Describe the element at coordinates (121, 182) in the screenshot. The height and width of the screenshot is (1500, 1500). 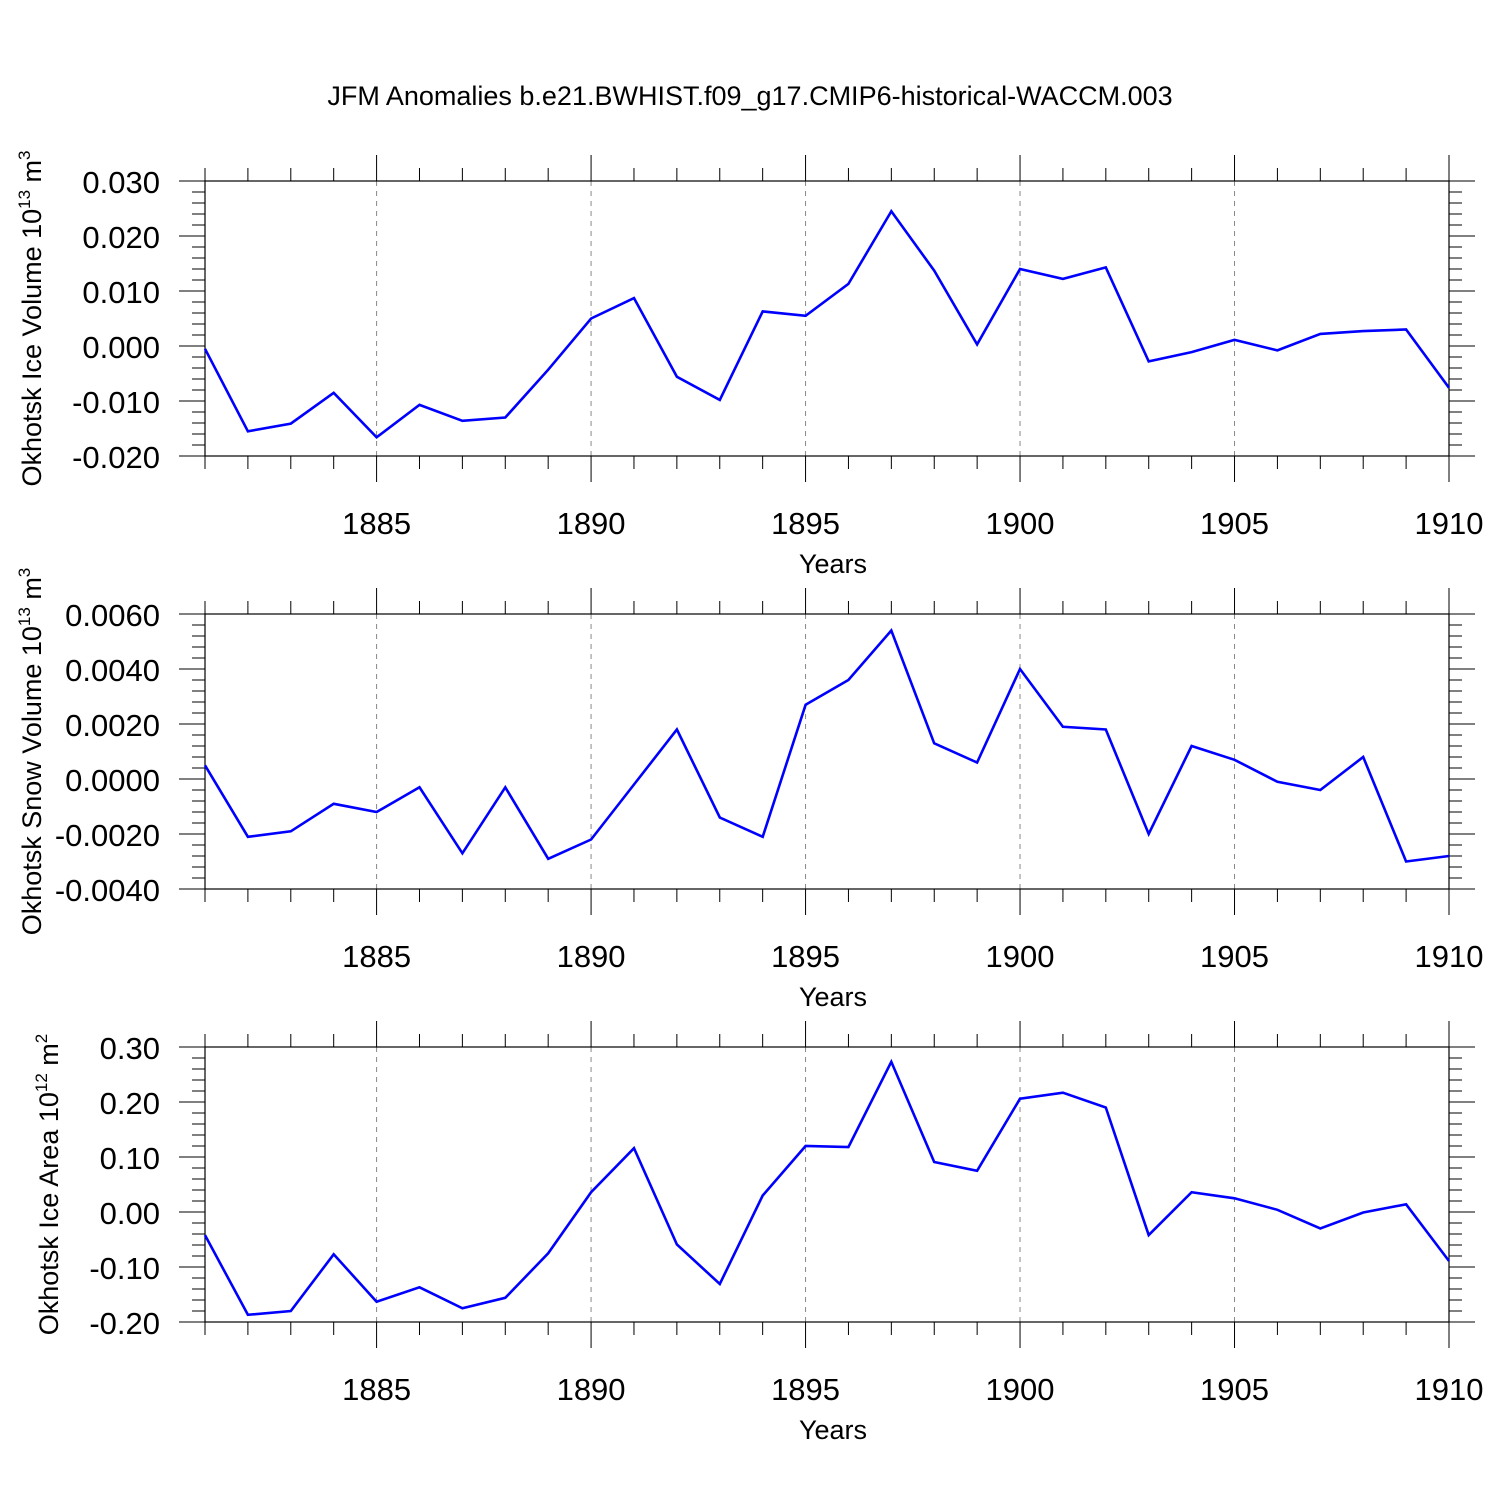
I see `y-tick-label: 0.030` at that location.